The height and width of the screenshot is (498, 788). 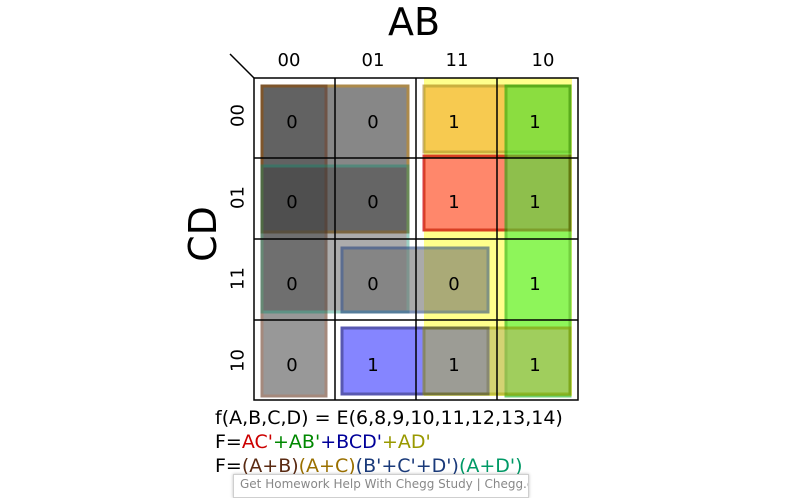 What do you see at coordinates (543, 60) in the screenshot?
I see `column-code-10: 10` at bounding box center [543, 60].